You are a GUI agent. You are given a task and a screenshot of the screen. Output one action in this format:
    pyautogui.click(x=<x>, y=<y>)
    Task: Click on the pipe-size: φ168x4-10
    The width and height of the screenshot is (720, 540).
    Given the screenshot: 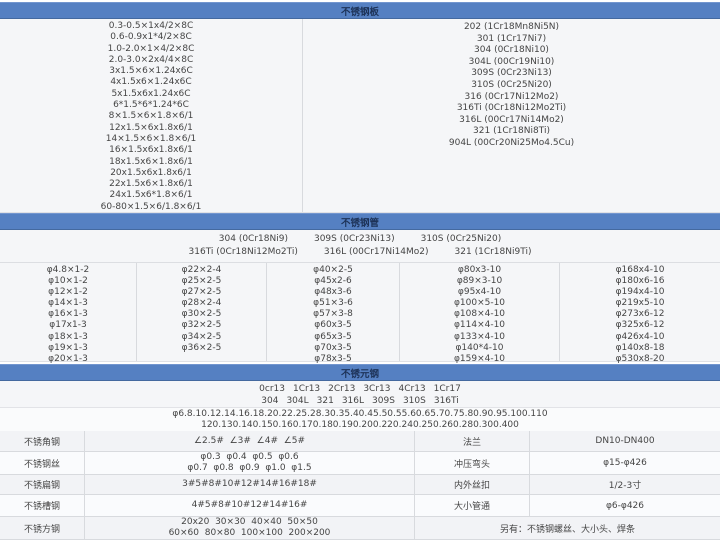 What is the action you would take?
    pyautogui.click(x=640, y=270)
    